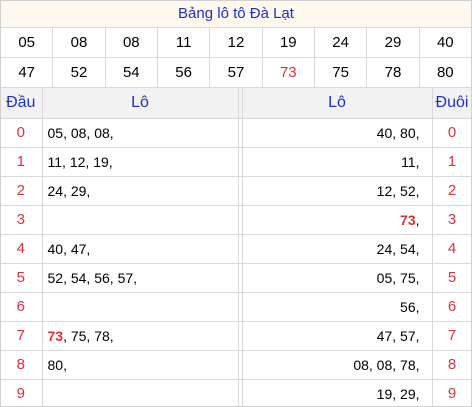 The height and width of the screenshot is (407, 472). Describe the element at coordinates (131, 72) in the screenshot. I see `number-cell: 54` at that location.